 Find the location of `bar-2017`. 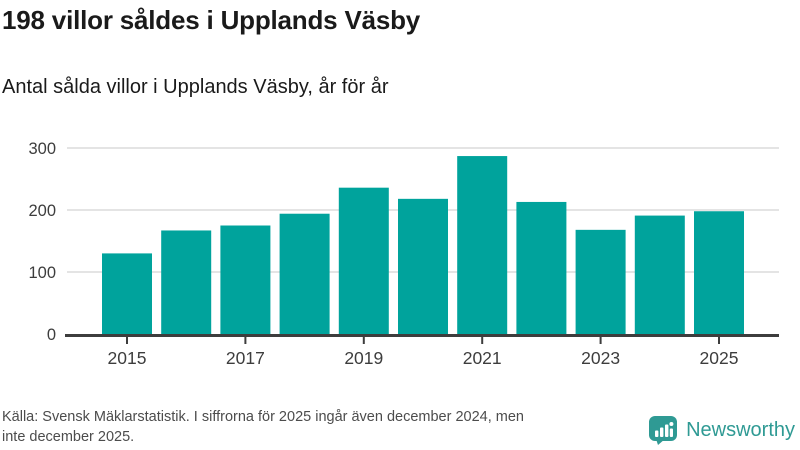

bar-2017 is located at coordinates (245, 279).